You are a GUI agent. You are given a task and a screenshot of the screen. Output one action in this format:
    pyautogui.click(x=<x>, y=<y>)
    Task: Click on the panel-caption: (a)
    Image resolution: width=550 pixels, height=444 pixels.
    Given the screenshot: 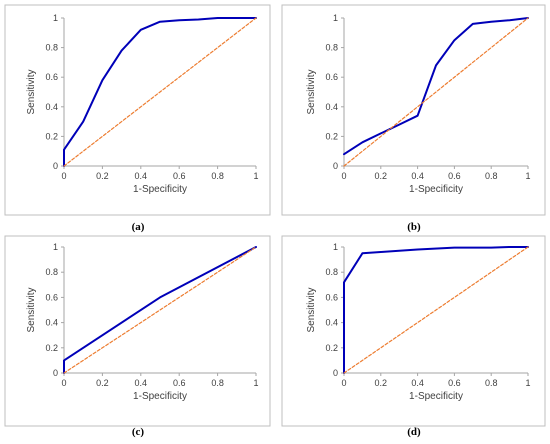 What is the action you would take?
    pyautogui.click(x=138, y=227)
    